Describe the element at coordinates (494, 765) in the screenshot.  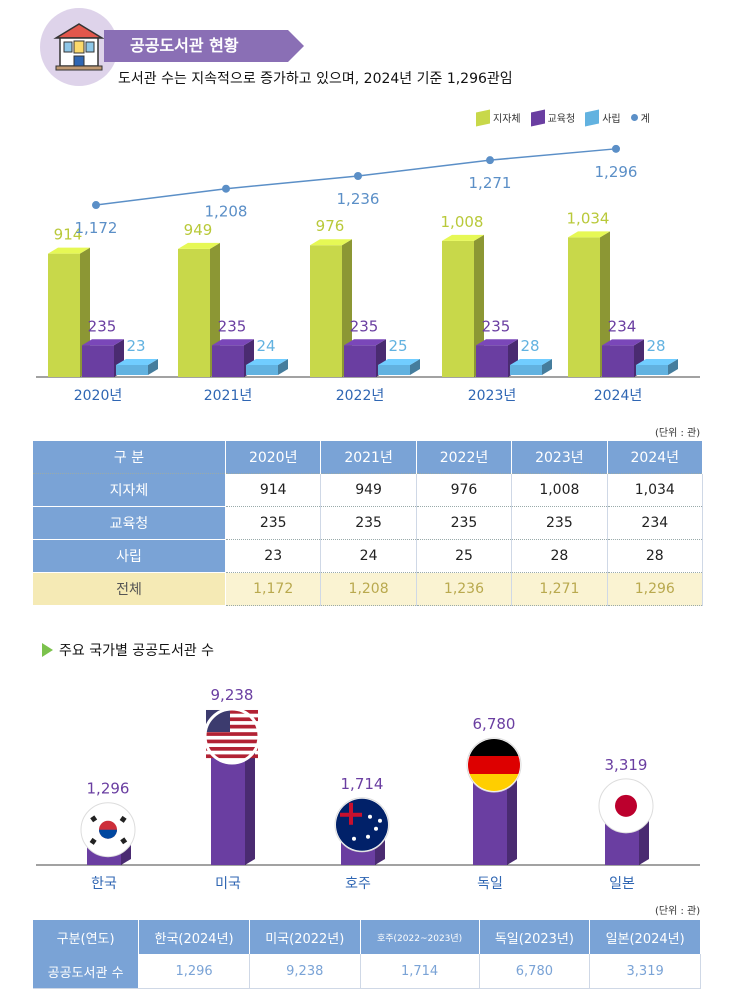
I see `germany-flag-icon` at that location.